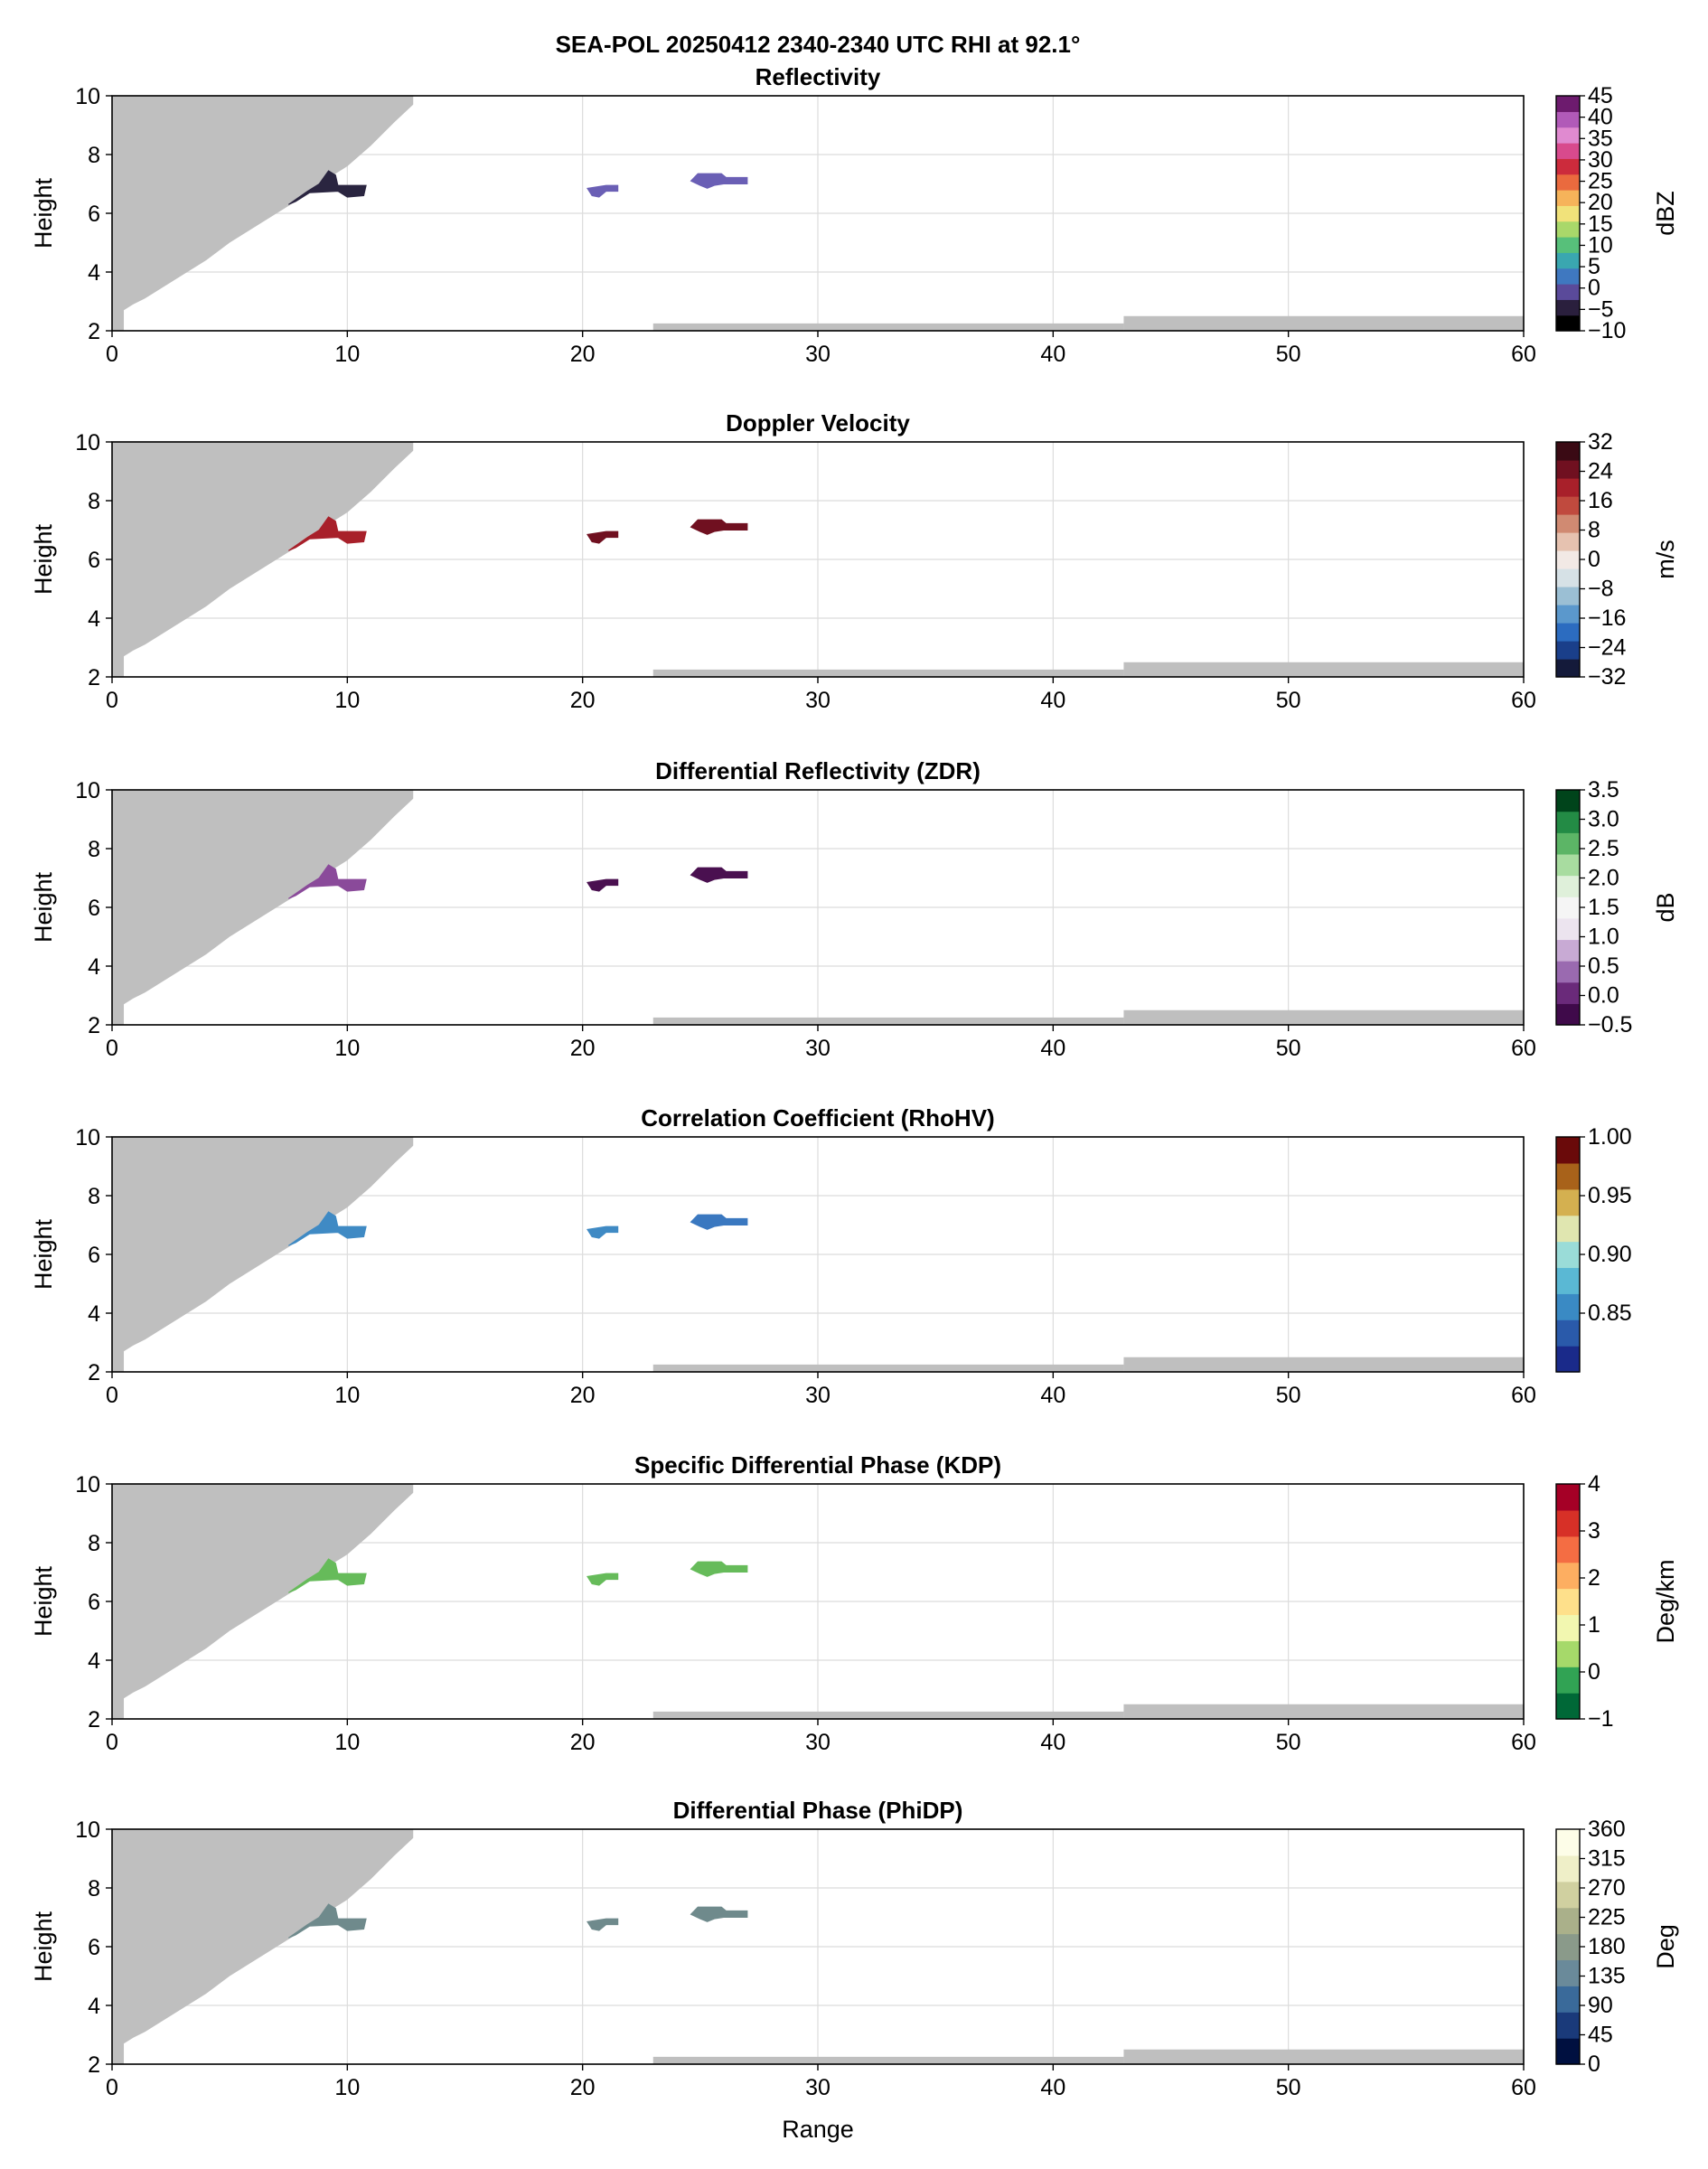 This screenshot has height=2169, width=1708. What do you see at coordinates (818, 77) in the screenshot?
I see `panel-title: Reflectivity` at bounding box center [818, 77].